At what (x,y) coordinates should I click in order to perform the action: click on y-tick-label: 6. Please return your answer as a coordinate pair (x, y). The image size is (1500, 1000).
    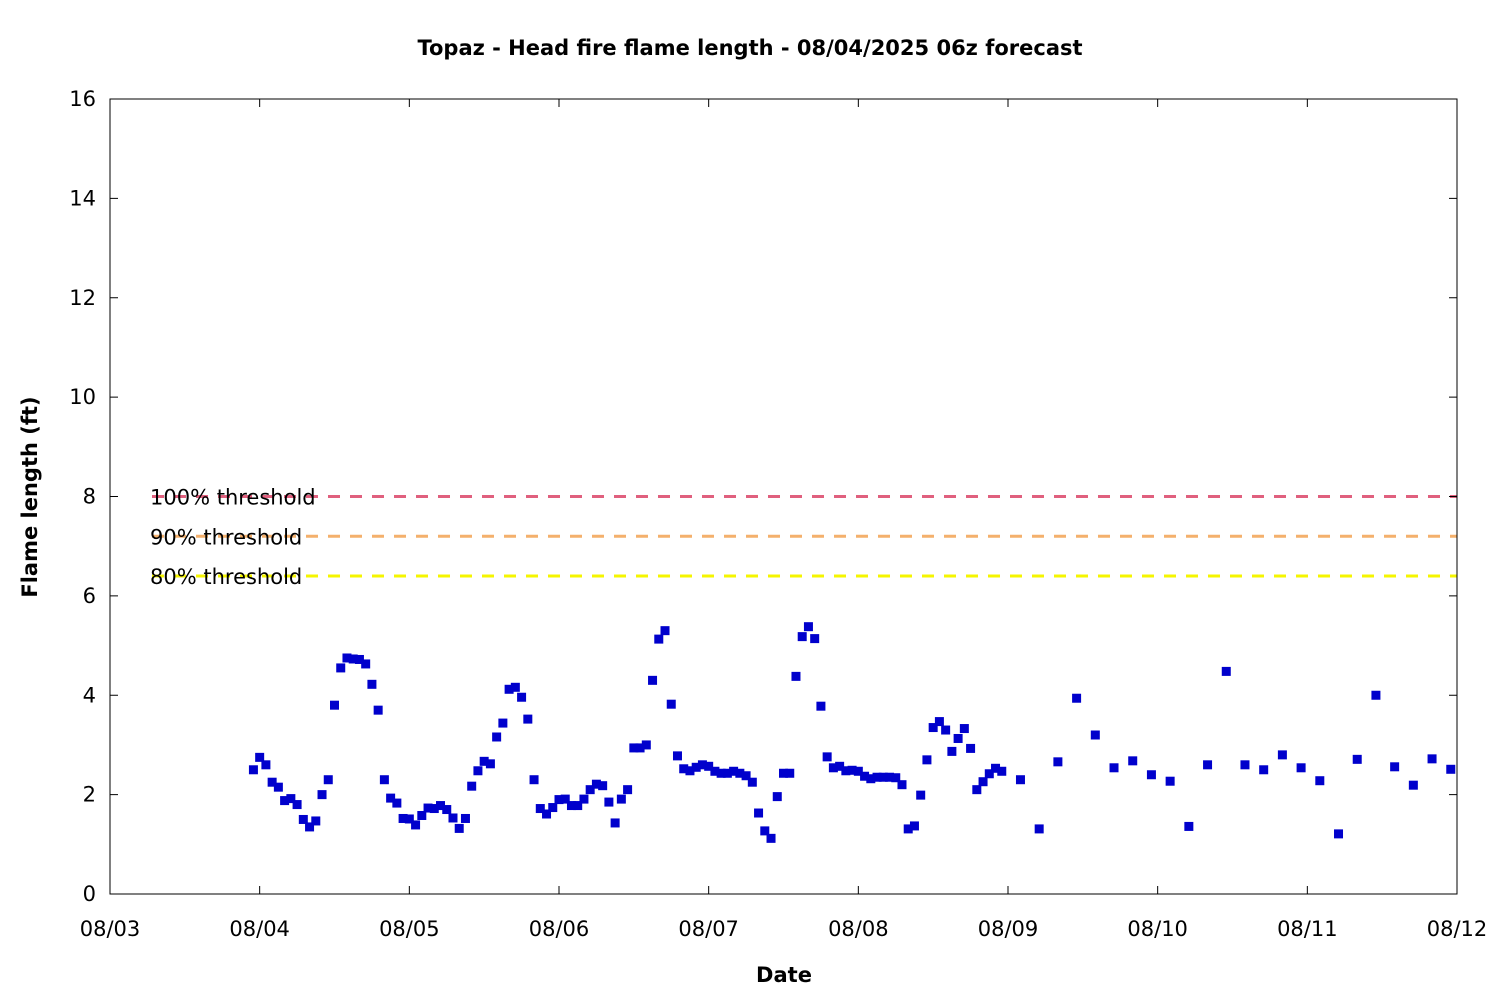
    Looking at the image, I should click on (89, 596).